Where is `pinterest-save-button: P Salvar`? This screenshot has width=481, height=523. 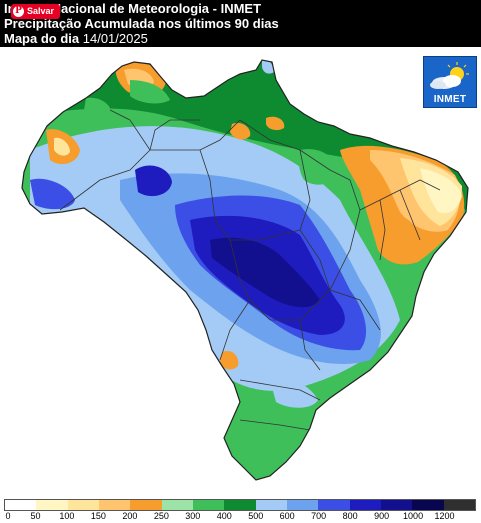 pinterest-save-button: P Salvar is located at coordinates (36, 11).